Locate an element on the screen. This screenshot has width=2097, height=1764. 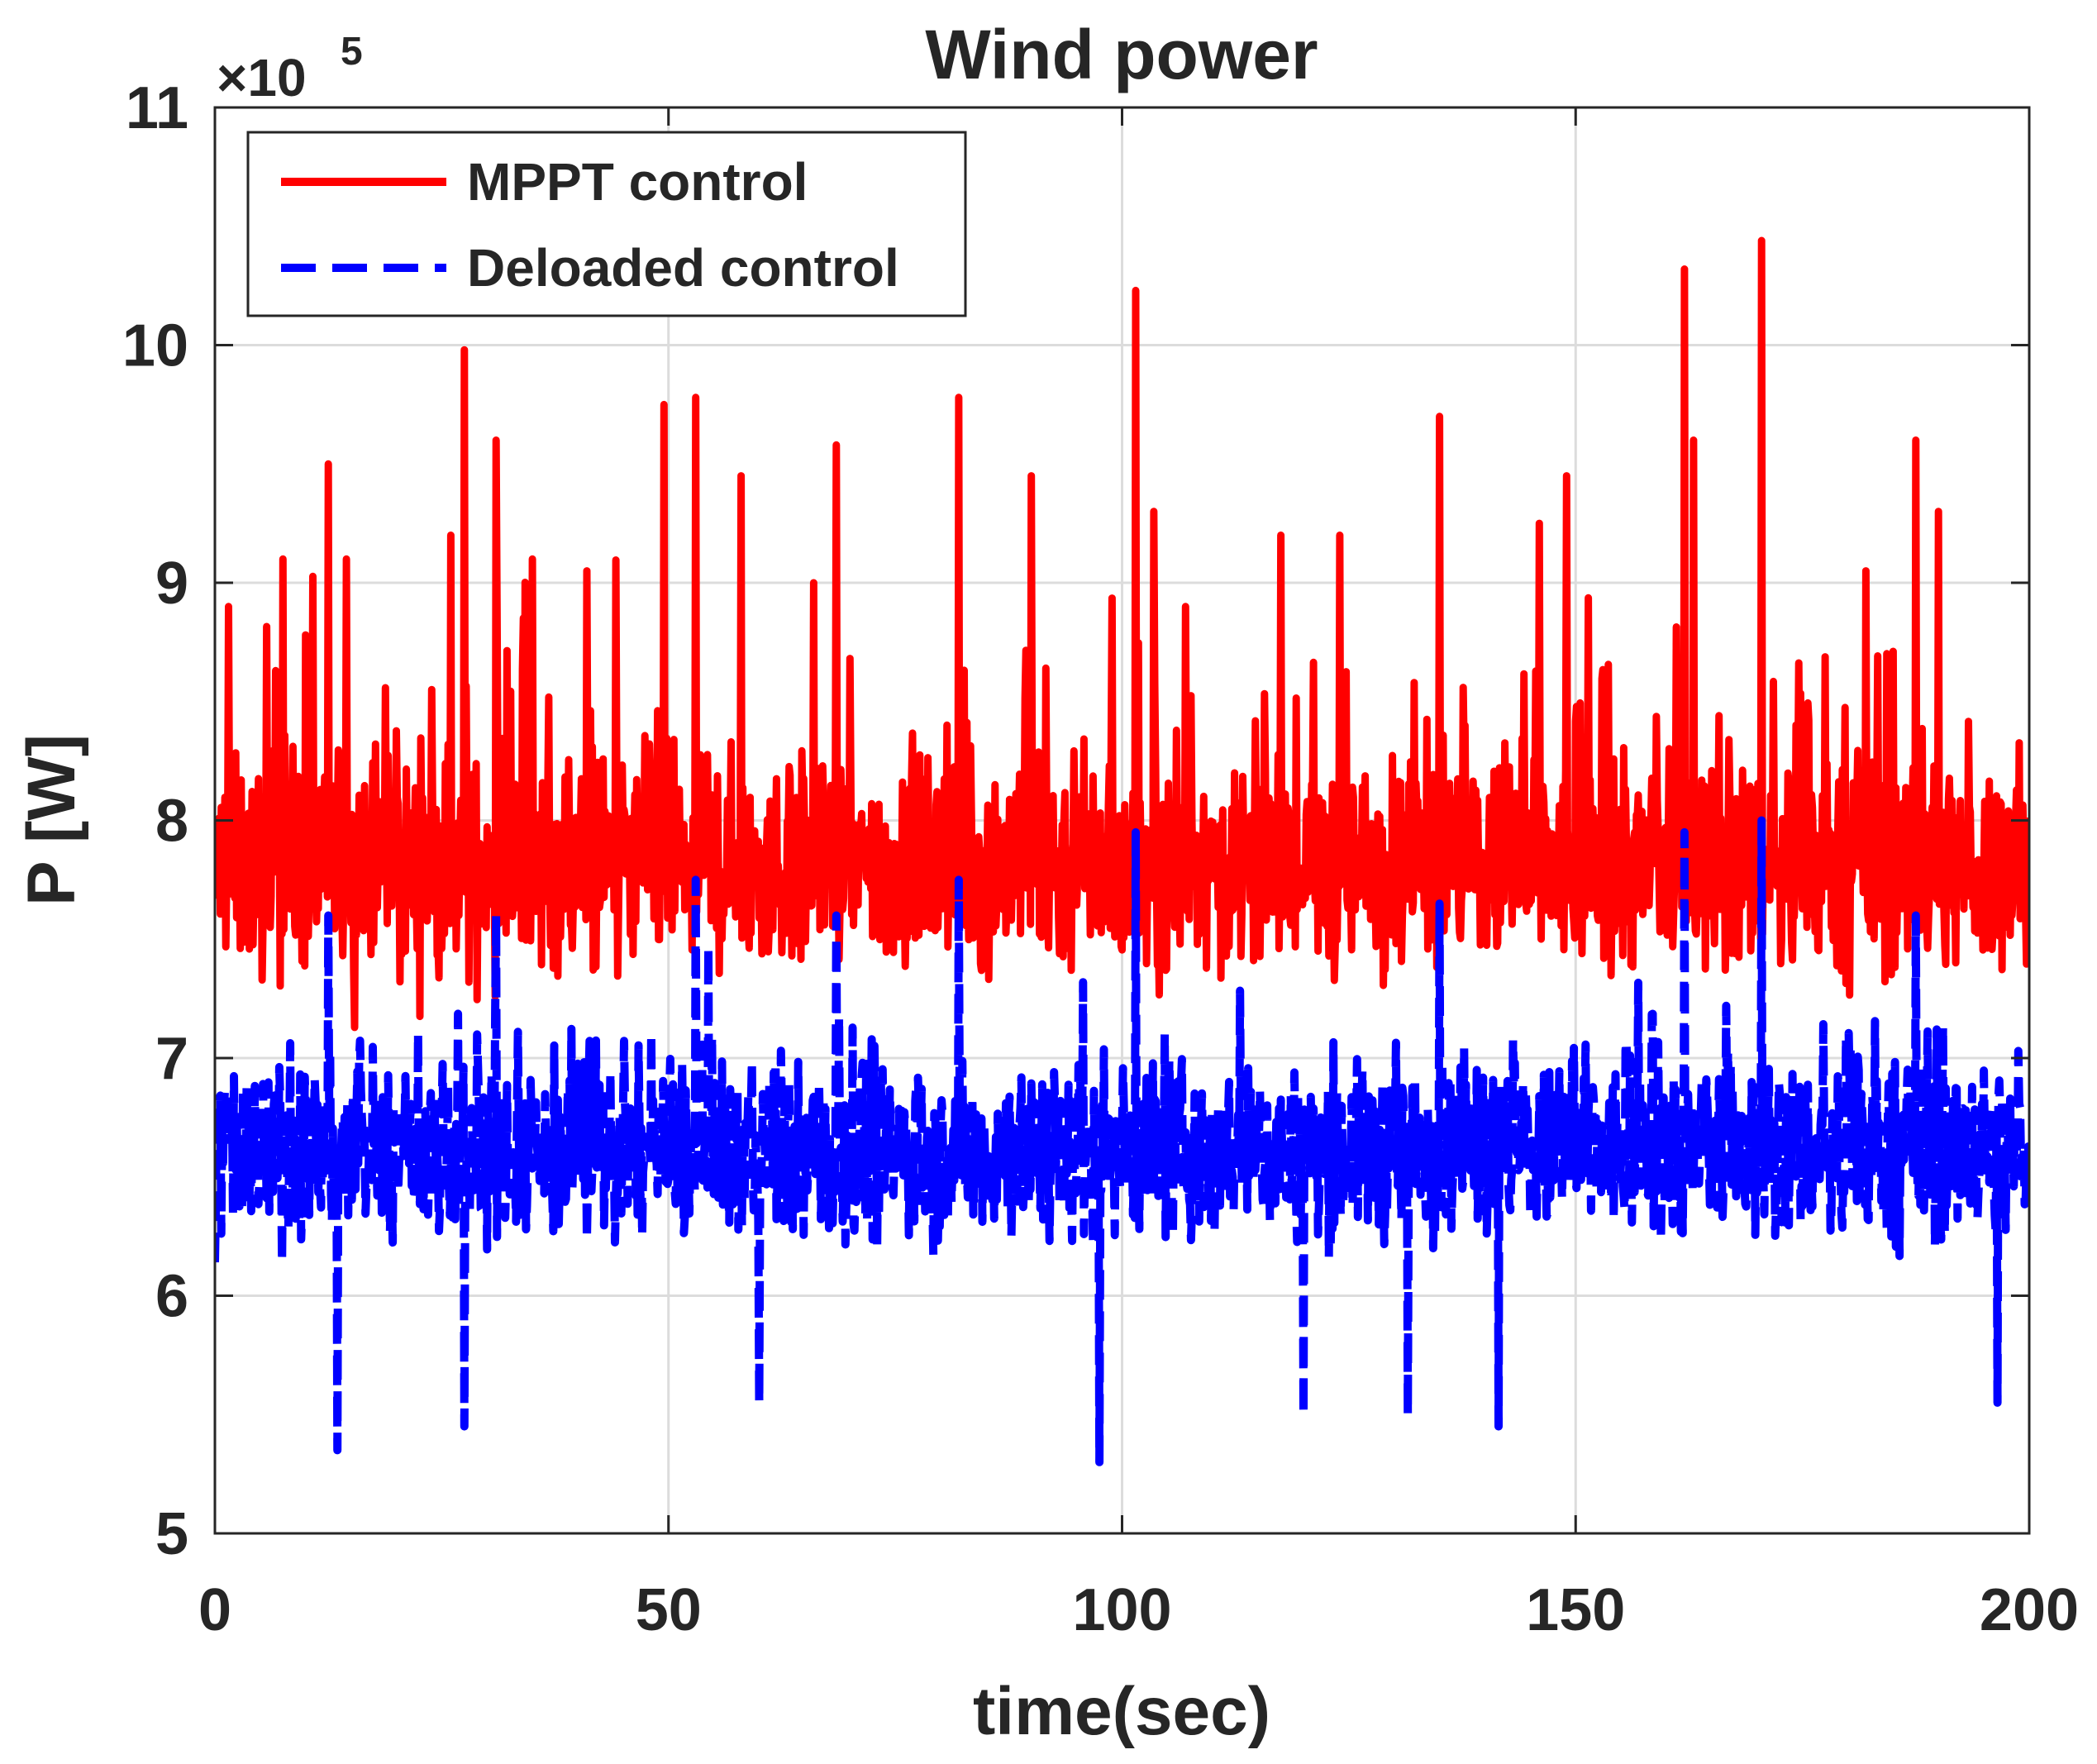
y-tick-label: 6 is located at coordinates (171, 1297).